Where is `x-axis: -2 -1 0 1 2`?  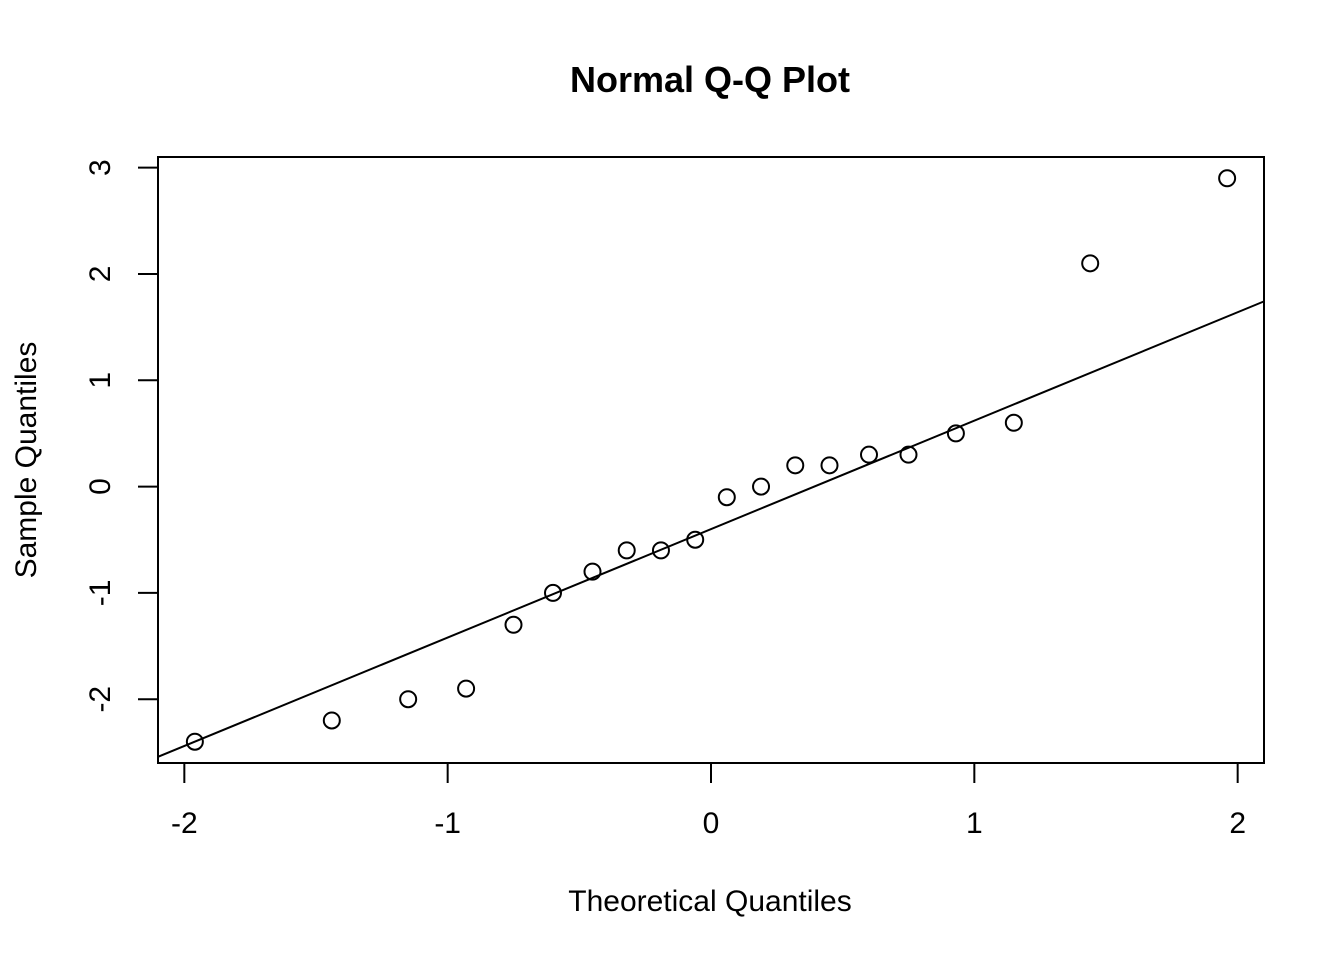 x-axis: -2 -1 0 1 2 is located at coordinates (708, 801).